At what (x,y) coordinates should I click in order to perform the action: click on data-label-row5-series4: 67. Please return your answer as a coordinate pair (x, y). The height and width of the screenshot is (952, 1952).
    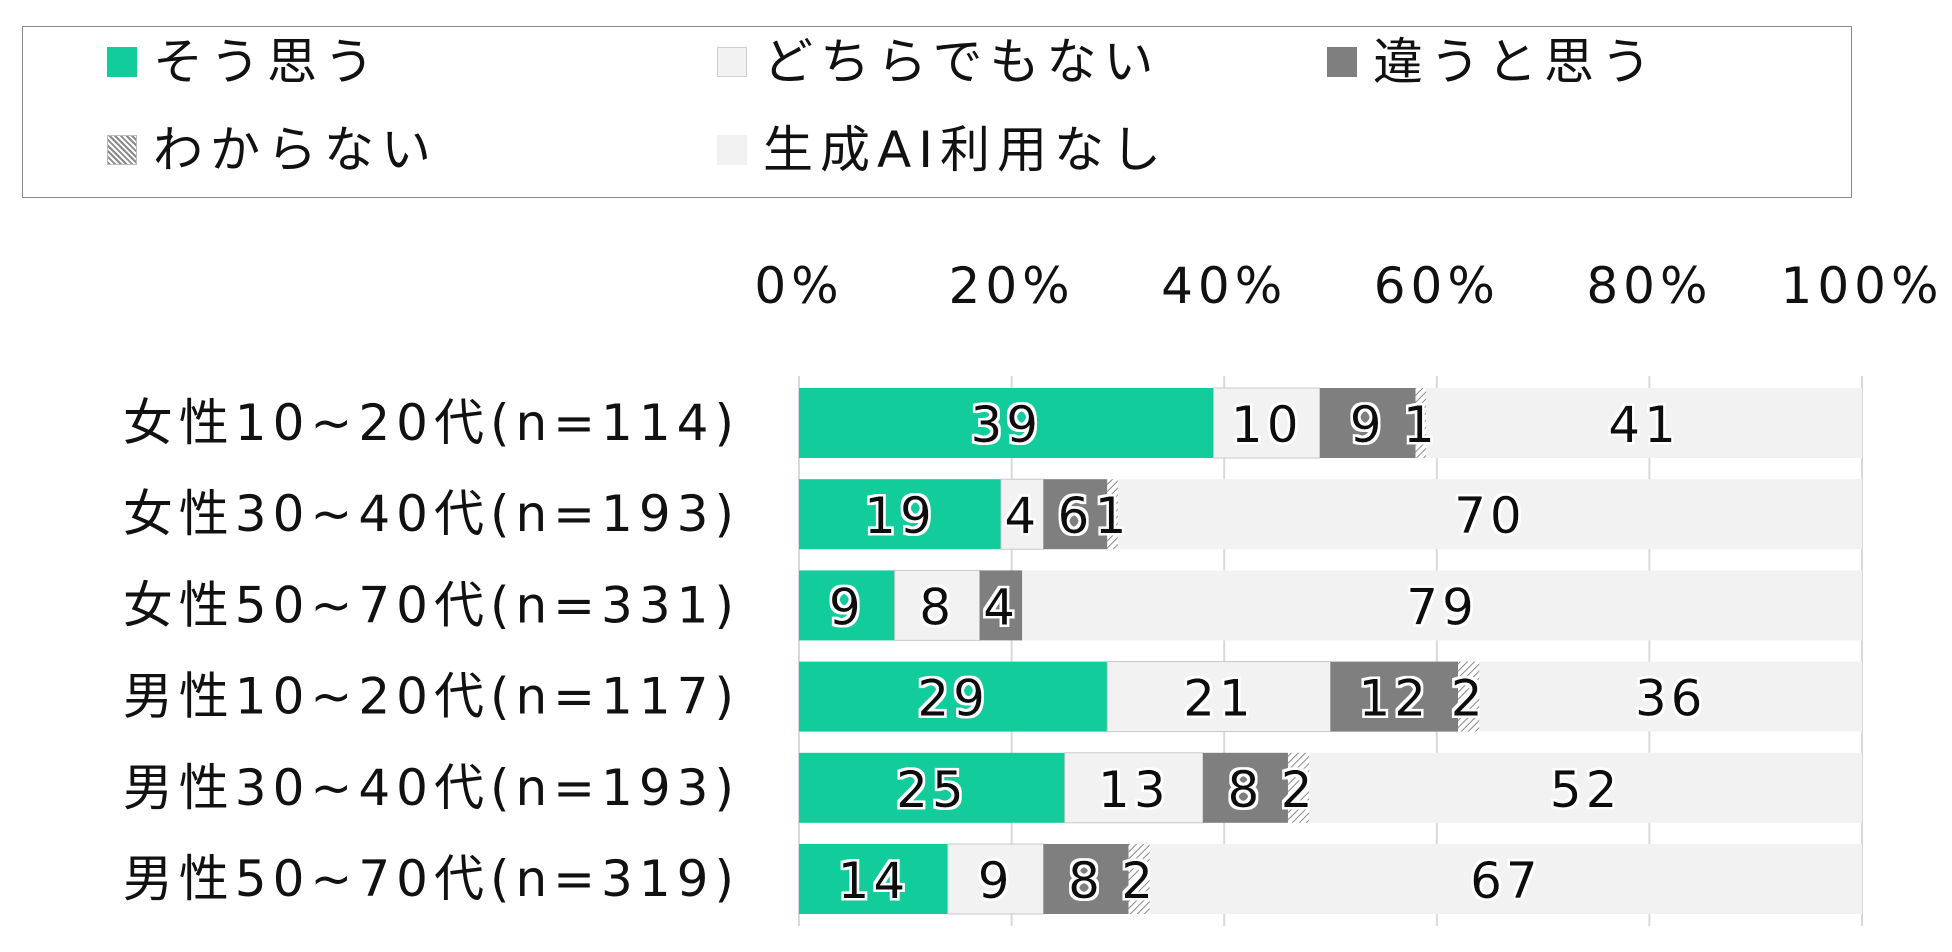
    Looking at the image, I should click on (1506, 881).